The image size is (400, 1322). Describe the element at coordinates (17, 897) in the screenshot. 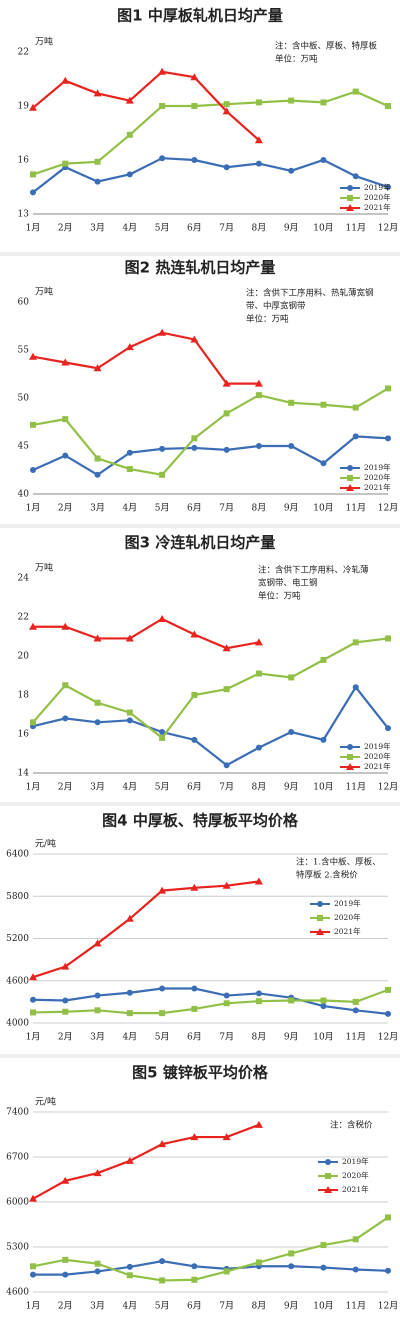

I see `y-tick-label: 5800` at that location.